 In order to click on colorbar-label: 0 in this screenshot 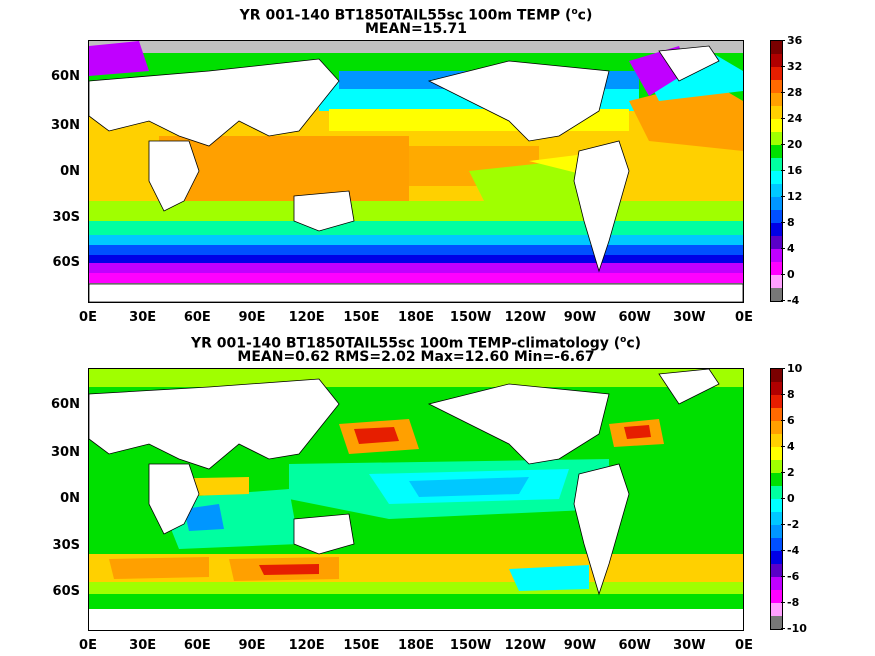, I will do `click(791, 498)`.